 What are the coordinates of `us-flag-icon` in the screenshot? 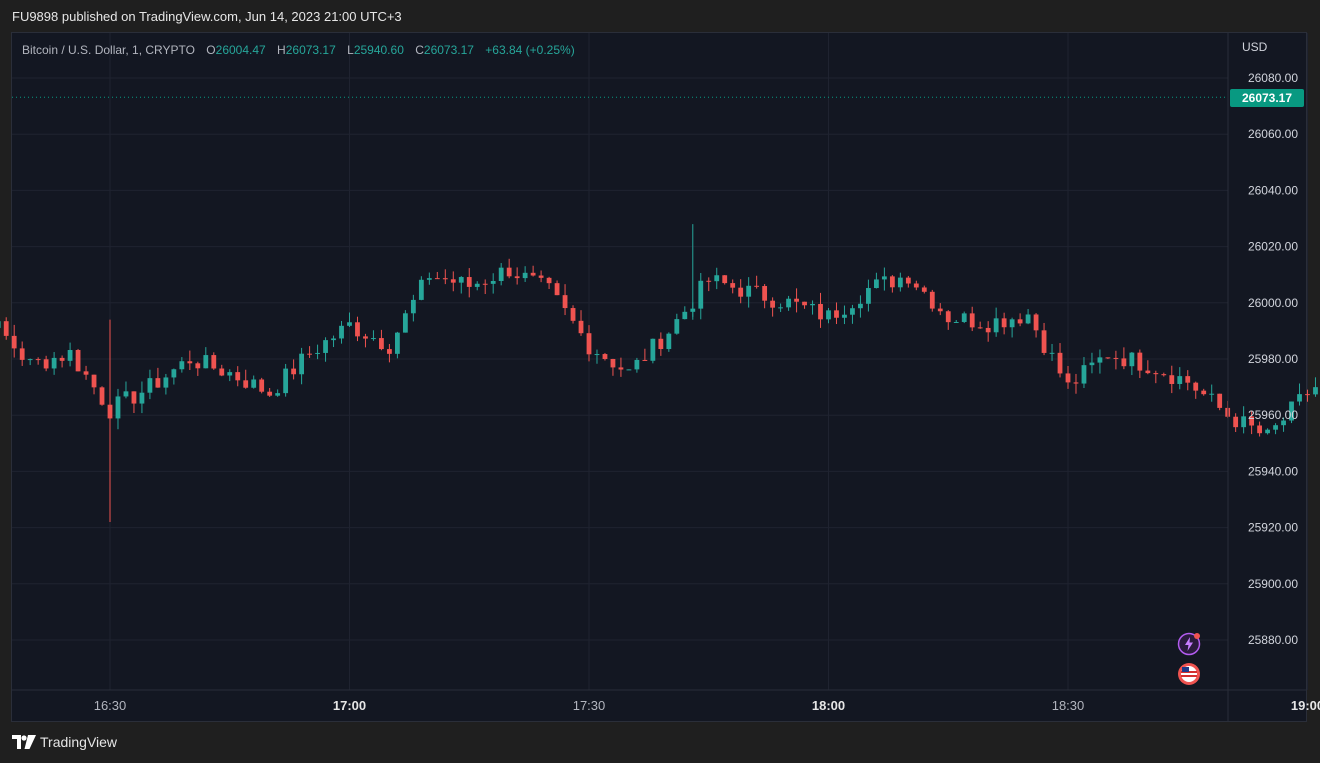 It's located at (1189, 674).